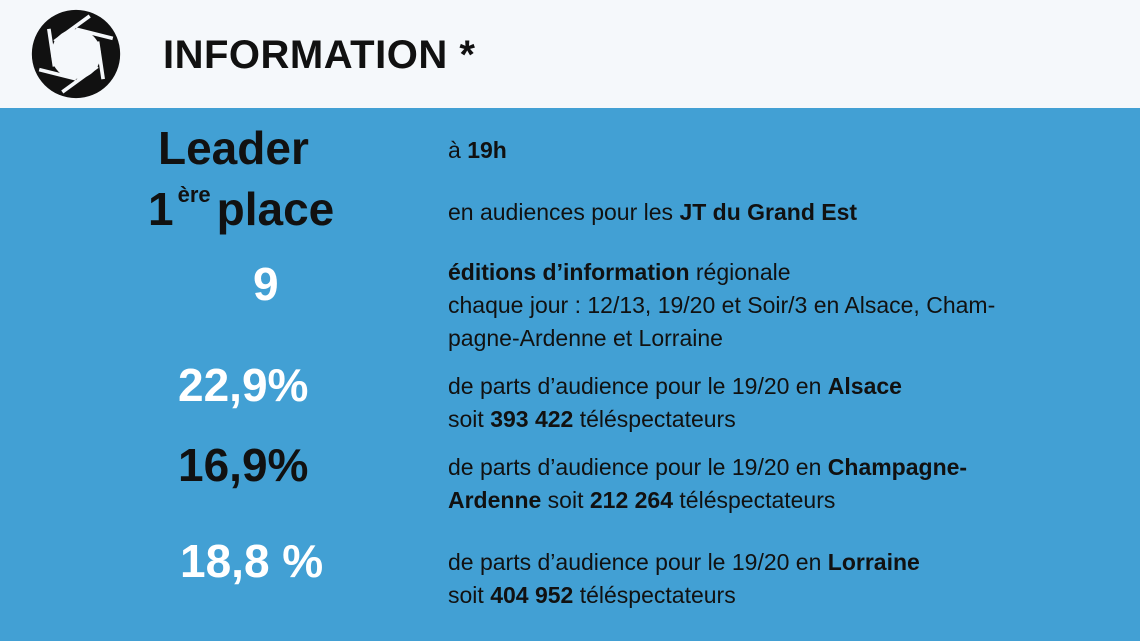 The width and height of the screenshot is (1140, 641). I want to click on desc-bold: JT du Grand Est, so click(768, 212).